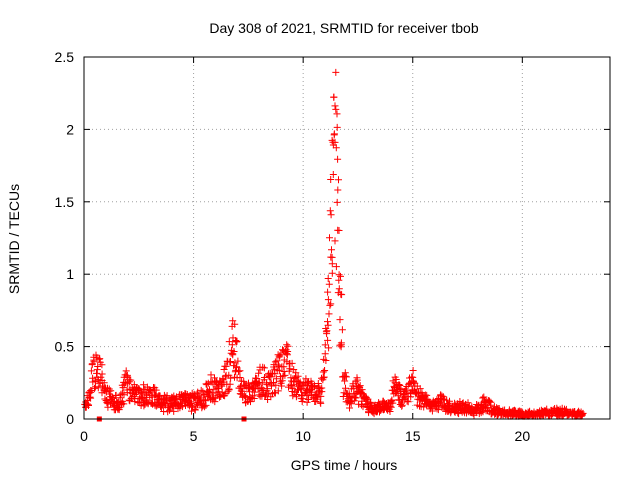  I want to click on x-tick-label: 15, so click(413, 436).